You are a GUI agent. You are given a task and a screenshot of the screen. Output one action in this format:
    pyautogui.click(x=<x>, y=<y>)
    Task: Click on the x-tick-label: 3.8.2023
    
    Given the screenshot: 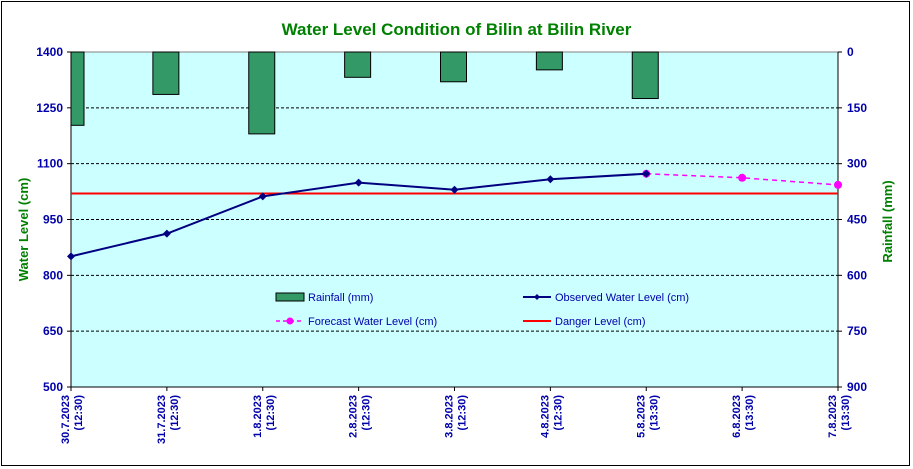 What is the action you would take?
    pyautogui.click(x=450, y=416)
    